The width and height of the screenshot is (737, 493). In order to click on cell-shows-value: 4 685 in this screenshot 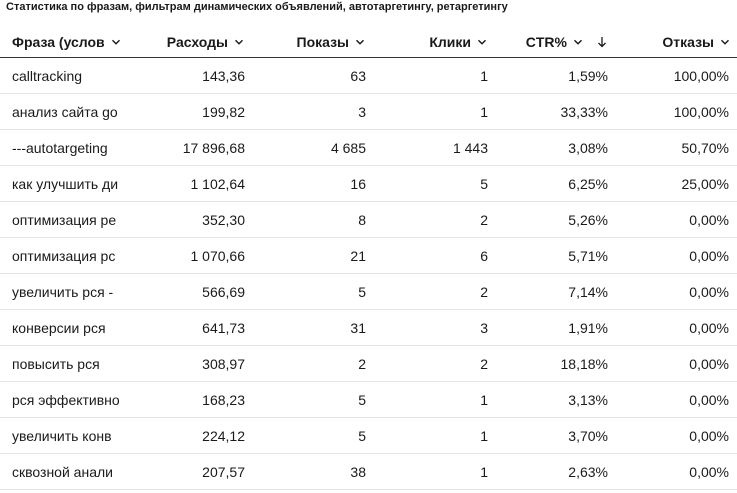, I will do `click(348, 147)`.